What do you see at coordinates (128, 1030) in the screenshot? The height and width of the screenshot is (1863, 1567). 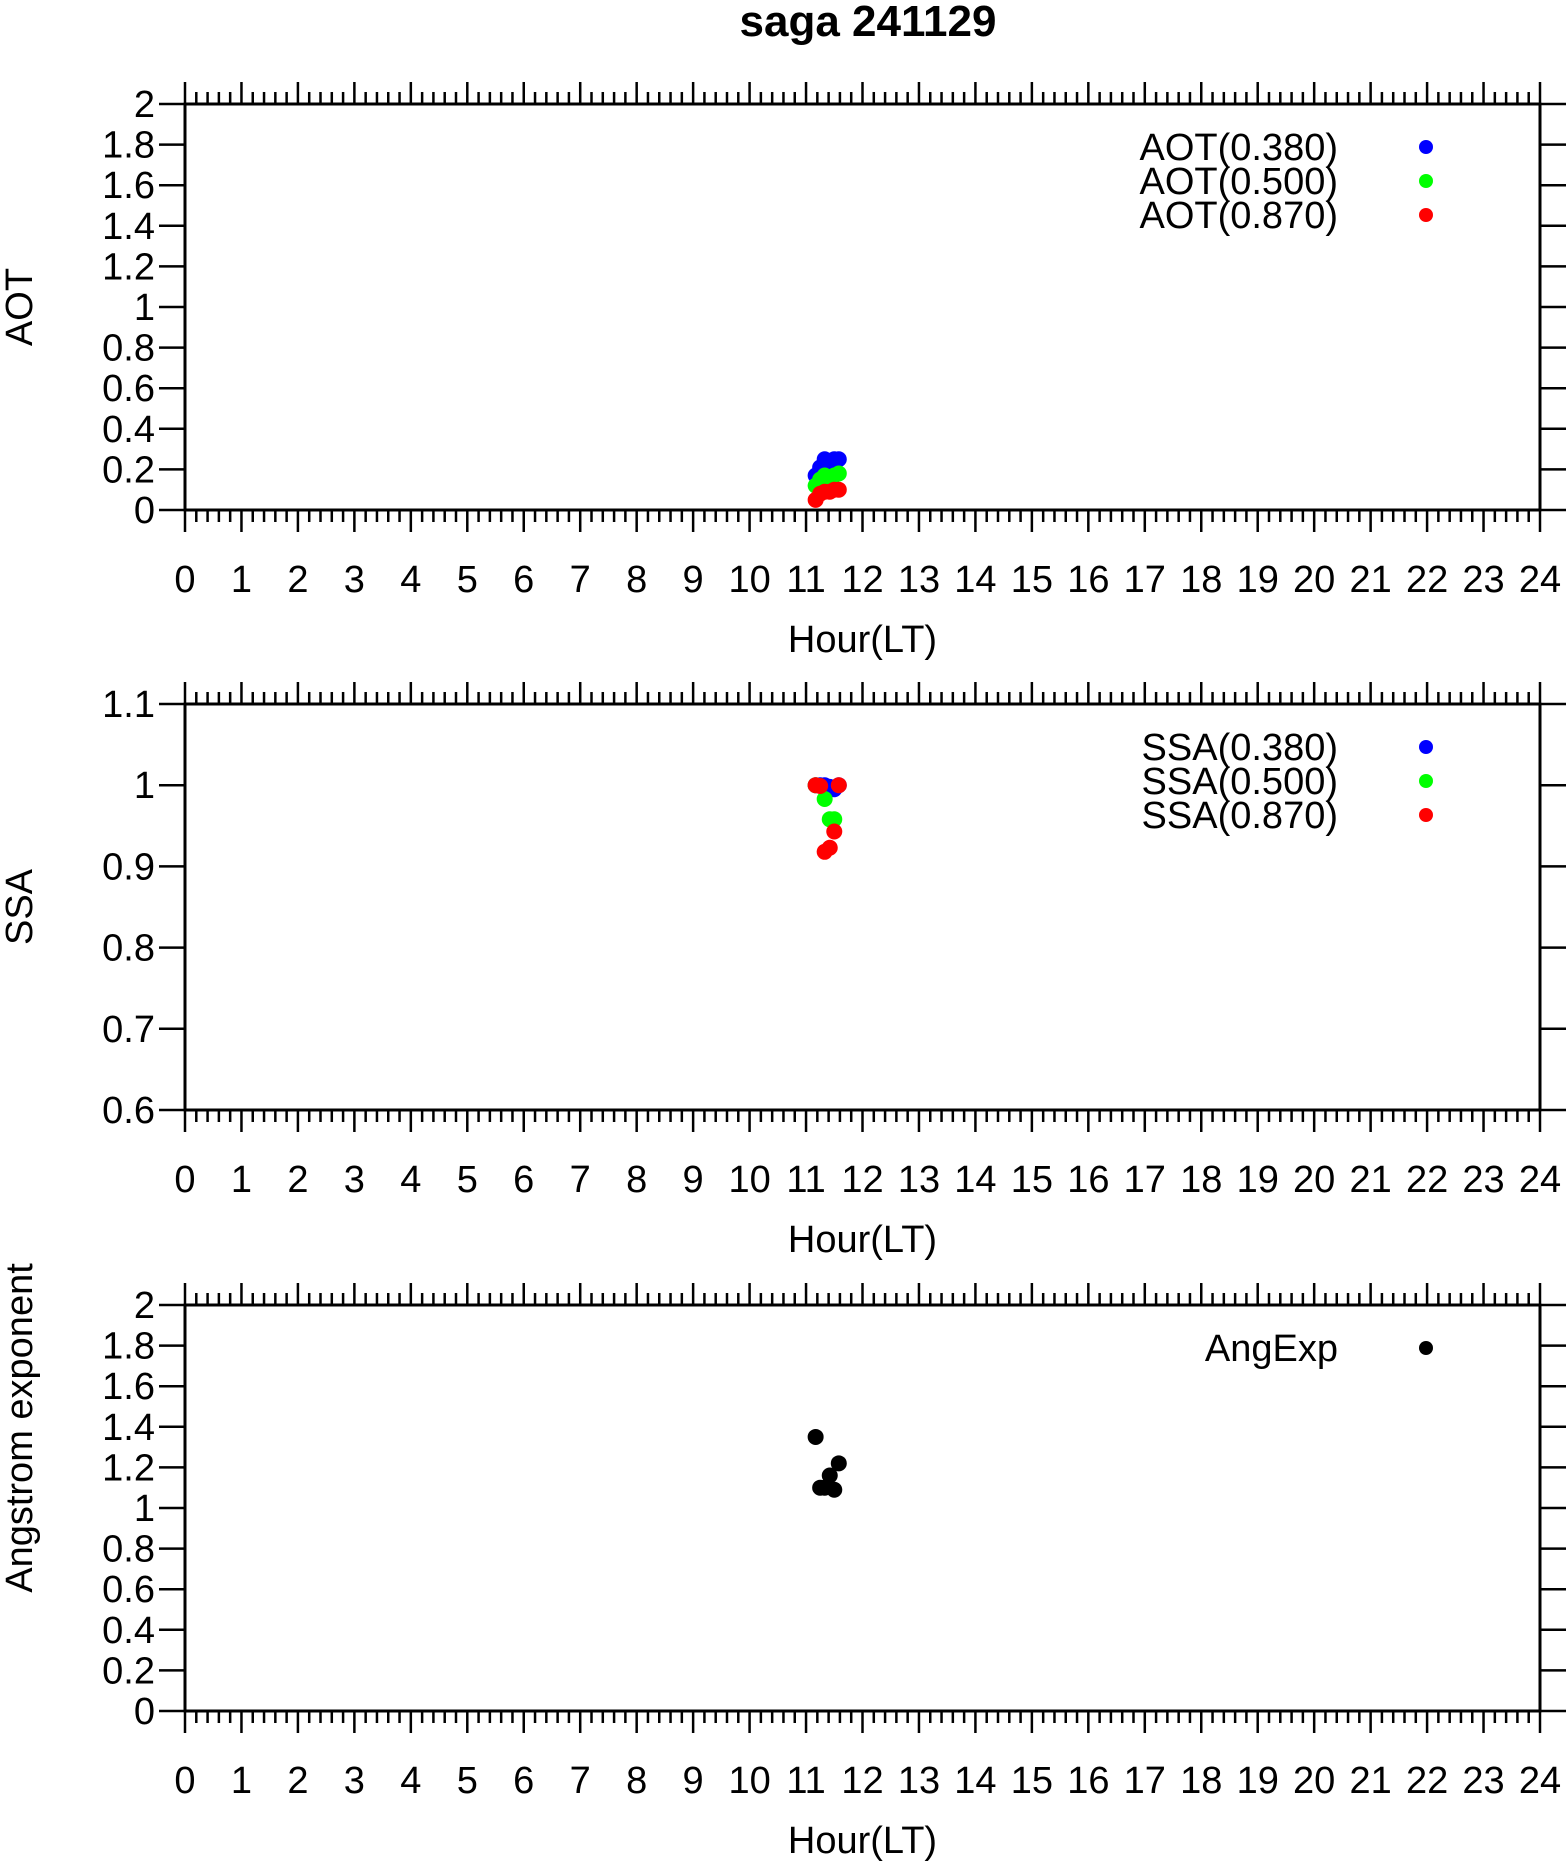 I see `y-tick-label: 0.7` at bounding box center [128, 1030].